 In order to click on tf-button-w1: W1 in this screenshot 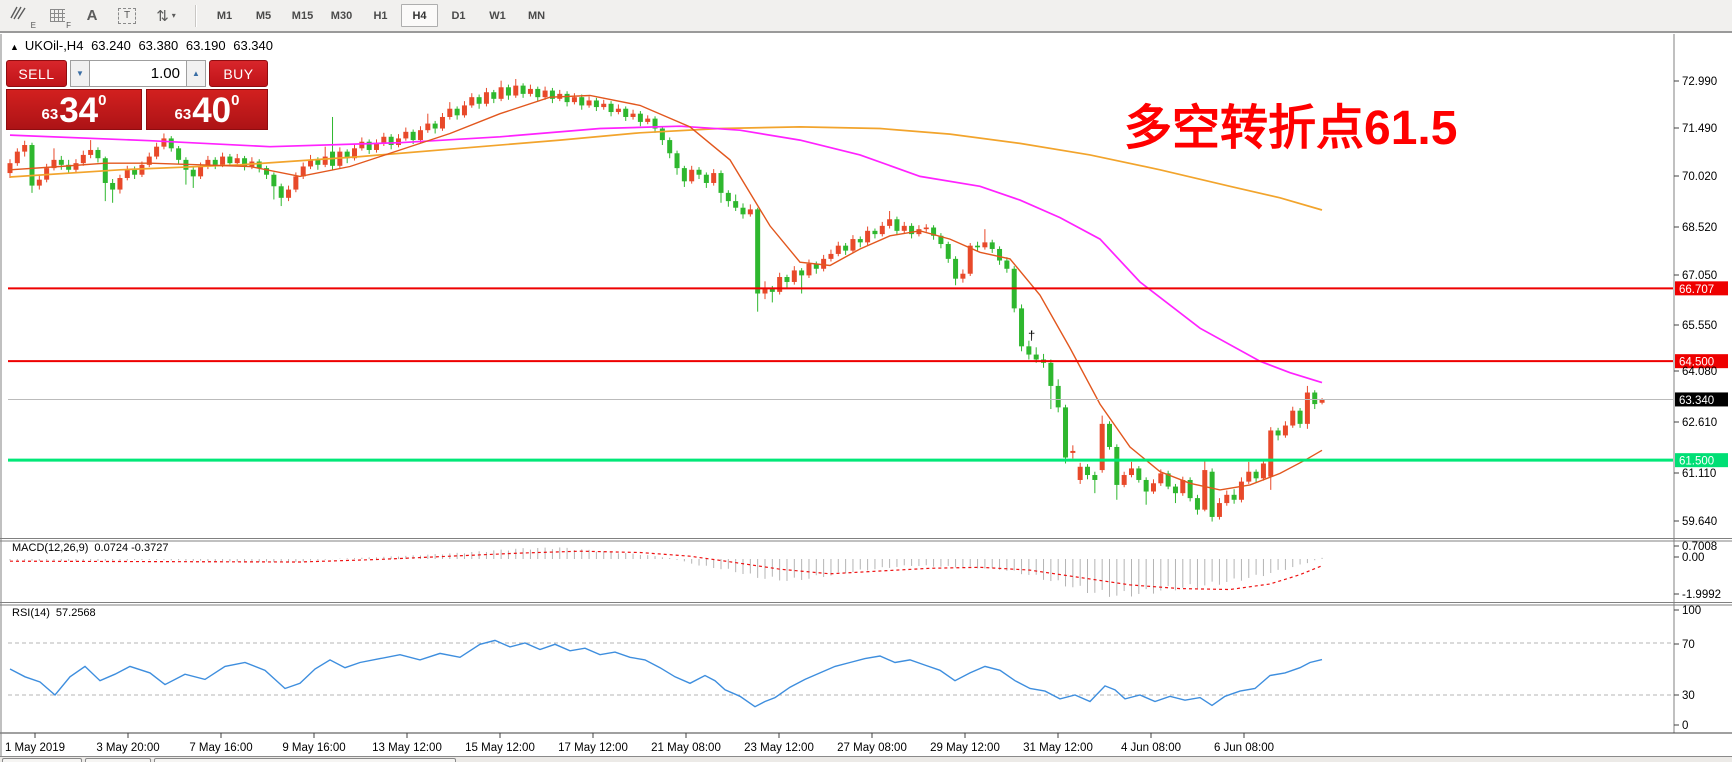, I will do `click(497, 15)`.